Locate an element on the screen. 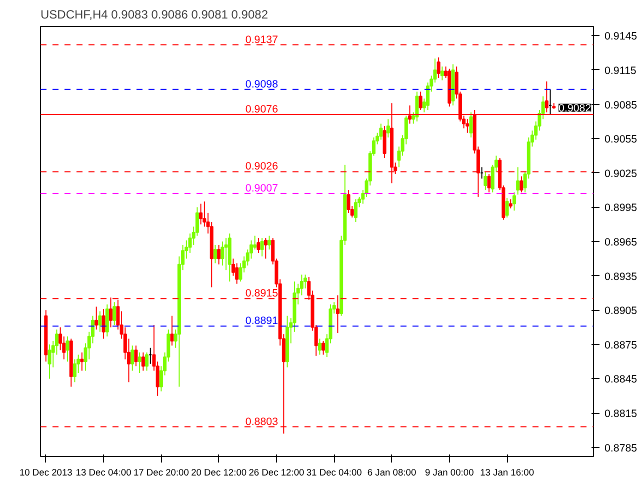 This screenshot has height=480, width=640. x-tick-label: 31 Dec 04:00 is located at coordinates (334, 473).